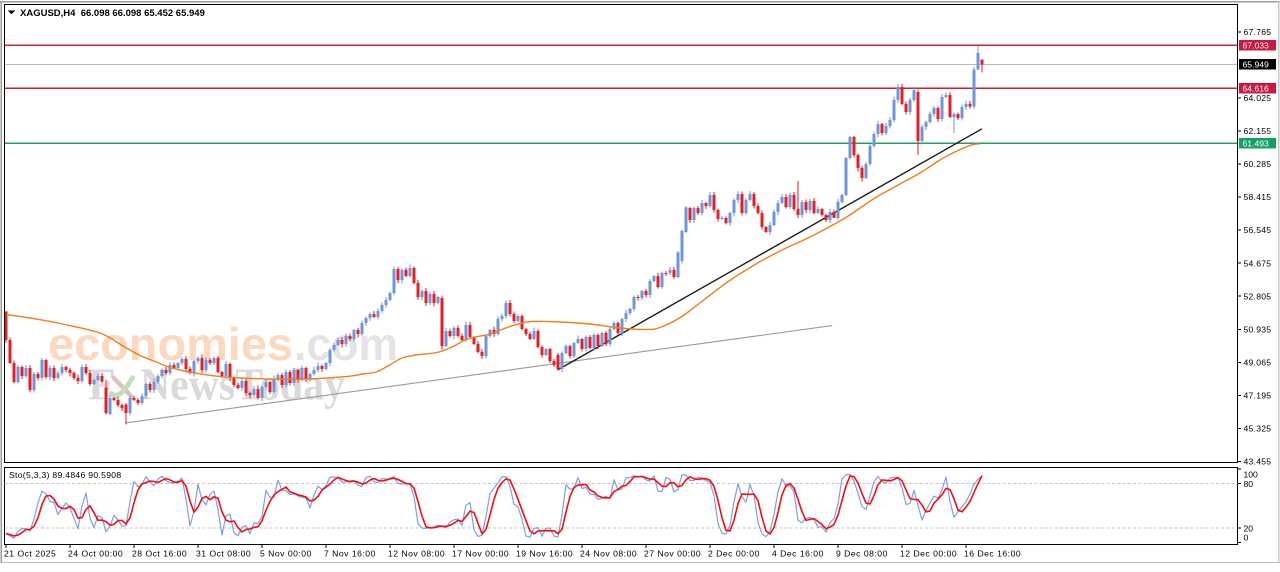 The height and width of the screenshot is (572, 1280). What do you see at coordinates (30, 554) in the screenshot?
I see `svg-text: 21 Oct 2025` at bounding box center [30, 554].